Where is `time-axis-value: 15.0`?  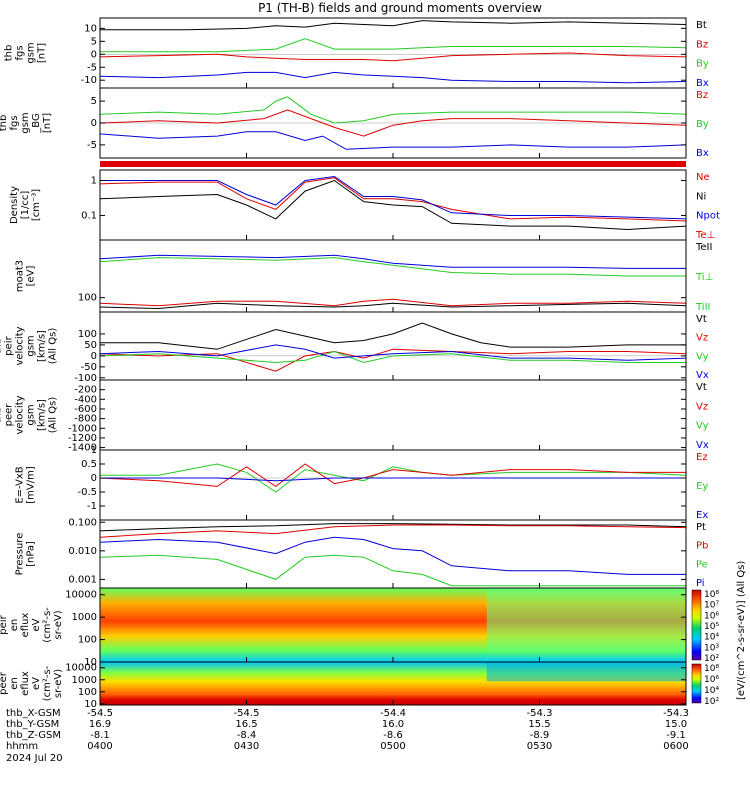
time-axis-value: 15.0 is located at coordinates (676, 724).